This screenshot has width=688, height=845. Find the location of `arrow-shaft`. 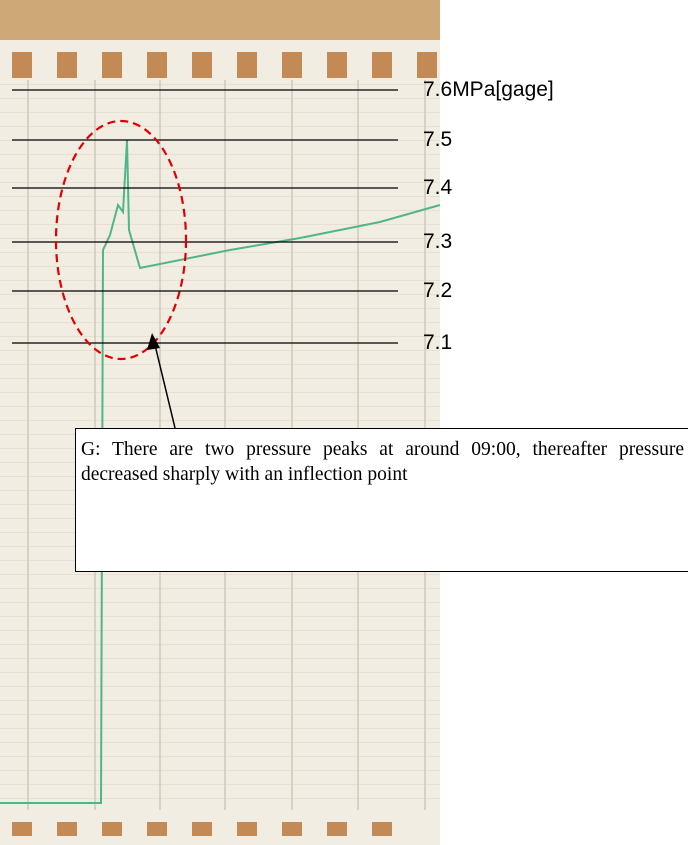

arrow-shaft is located at coordinates (165, 386).